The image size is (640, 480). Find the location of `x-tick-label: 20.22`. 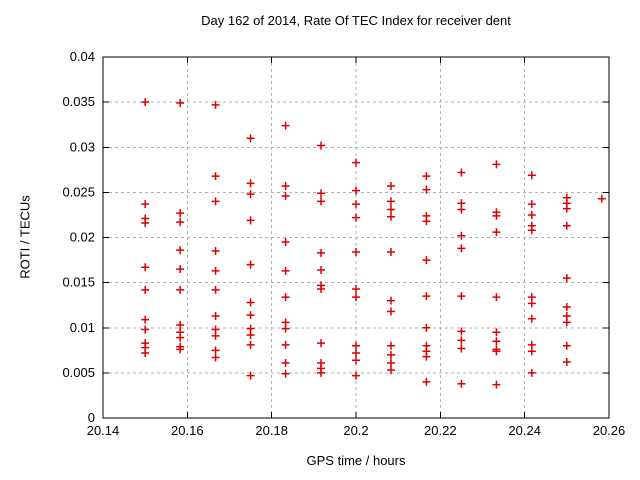

x-tick-label: 20.22 is located at coordinates (440, 430).